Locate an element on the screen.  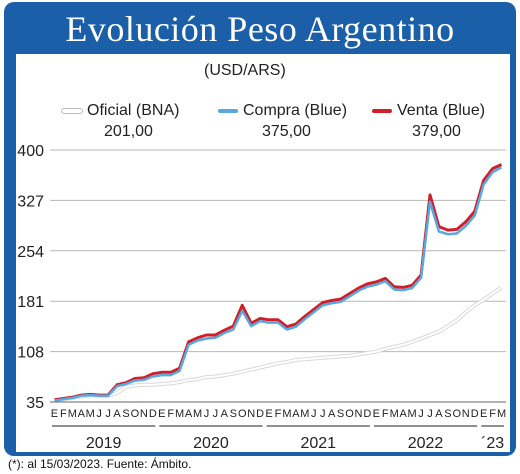
legend-value-oficial: 201,00 is located at coordinates (128, 131).